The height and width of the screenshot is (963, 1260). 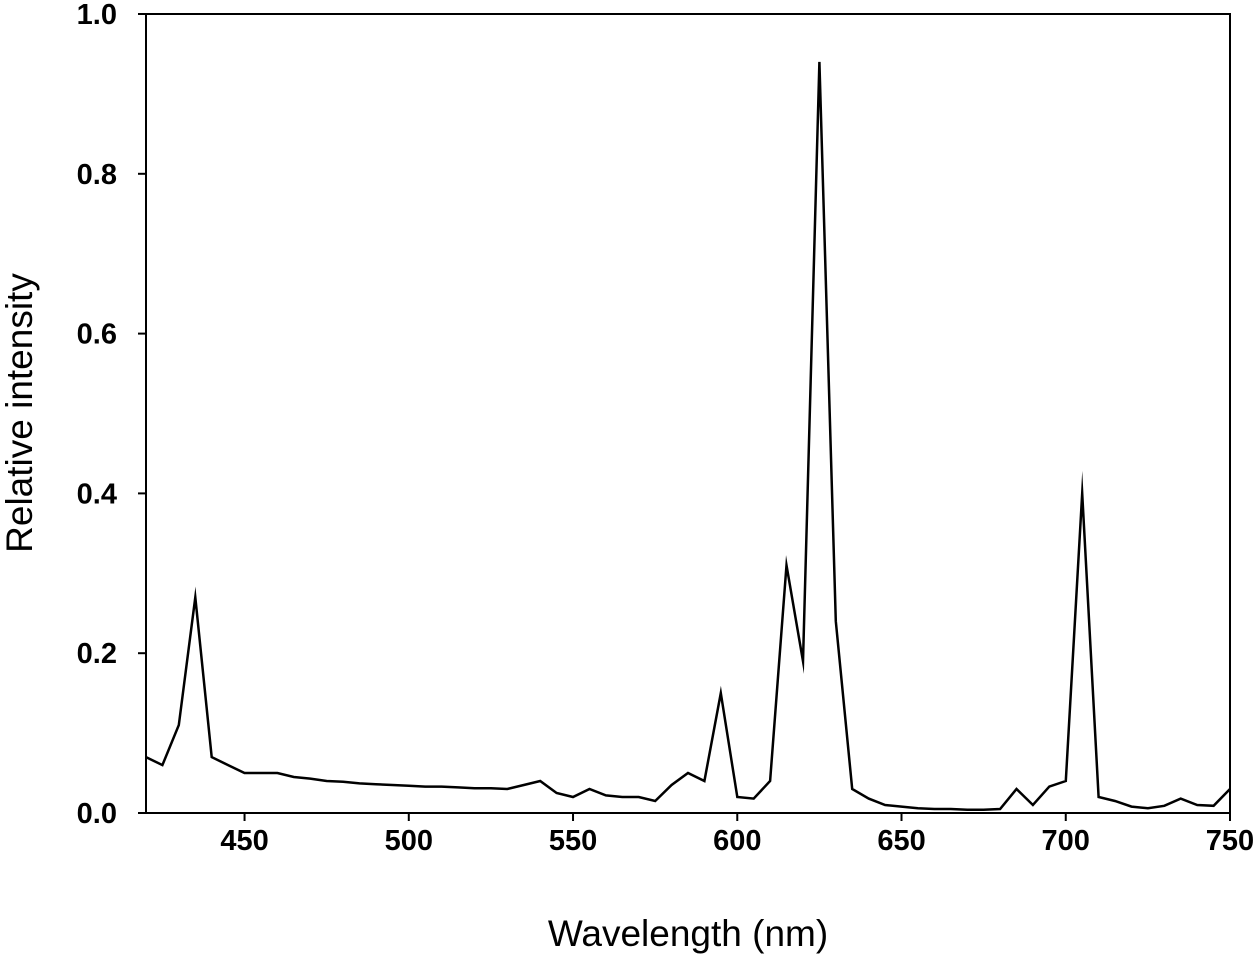 I want to click on x-tick-label: 650, so click(x=901, y=841).